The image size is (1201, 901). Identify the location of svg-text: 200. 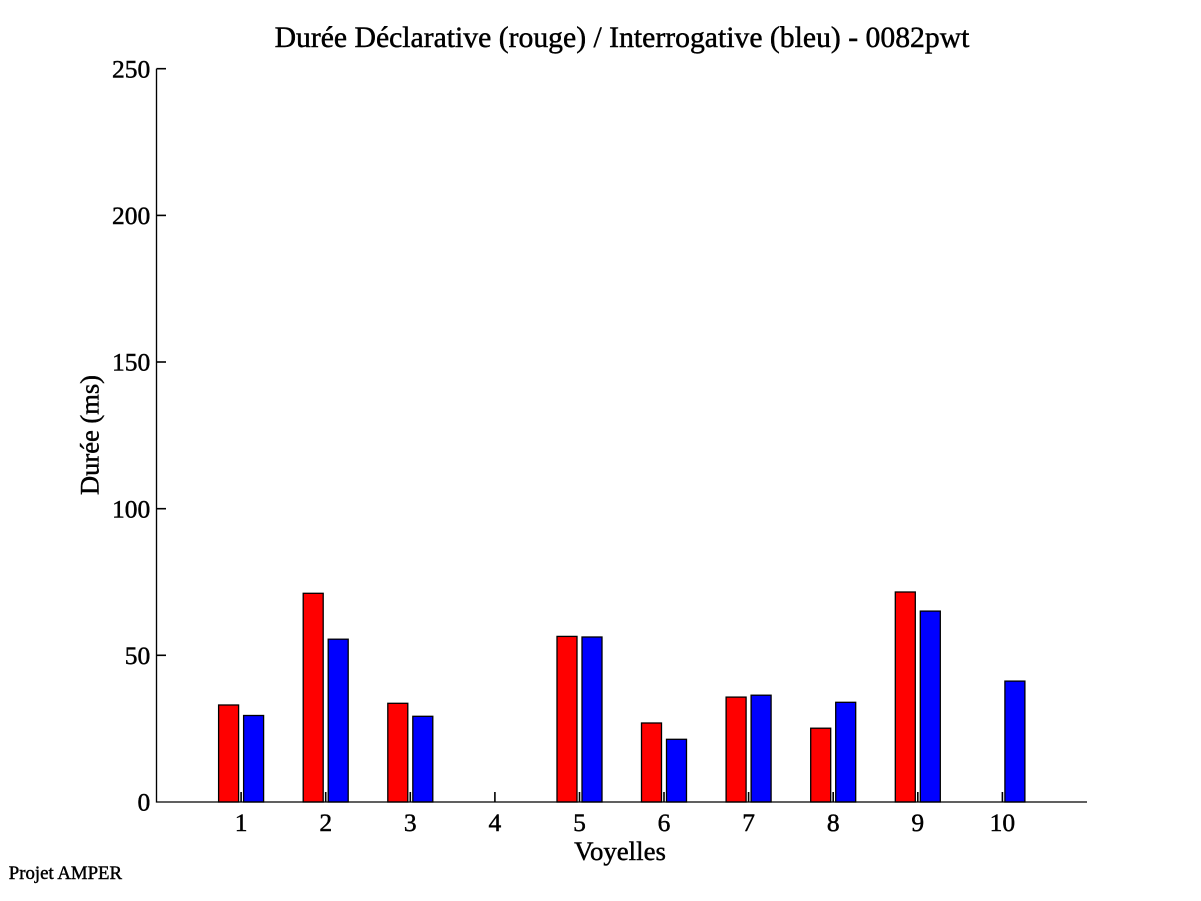
(131, 215).